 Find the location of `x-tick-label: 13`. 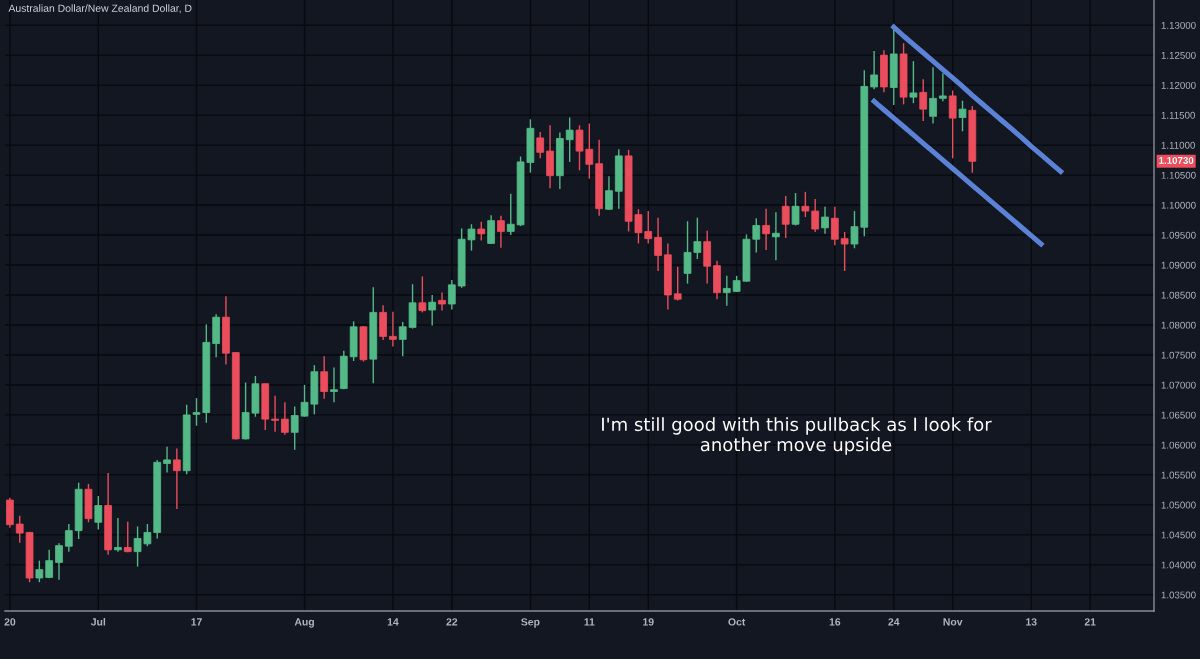

x-tick-label: 13 is located at coordinates (1031, 622).